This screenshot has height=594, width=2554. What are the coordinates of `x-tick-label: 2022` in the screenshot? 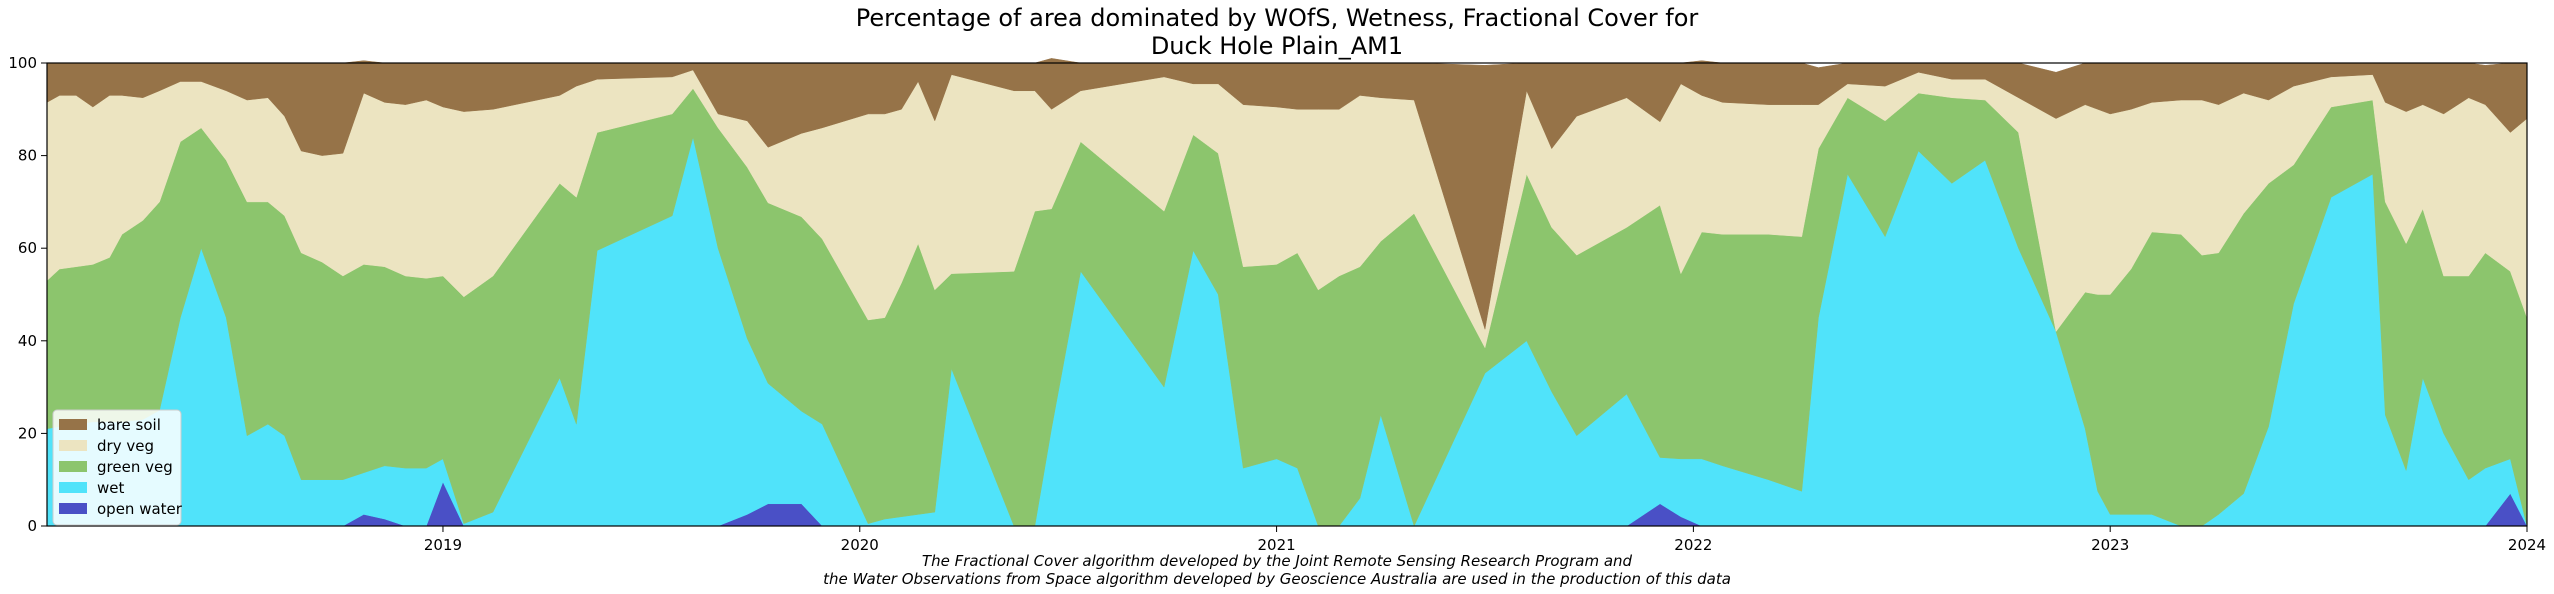 It's located at (1693, 545).